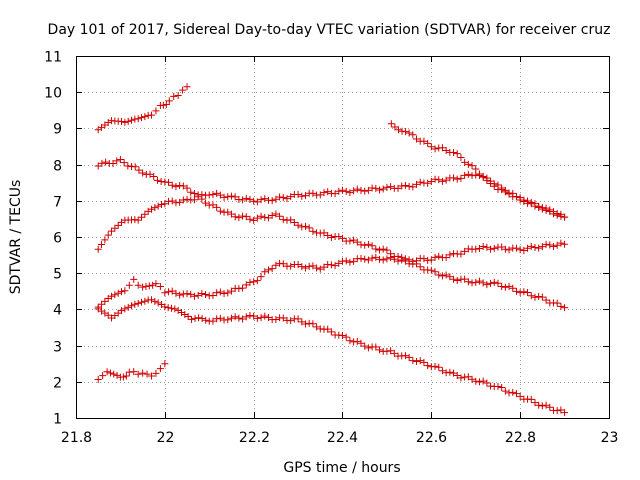 The image size is (640, 480). I want to click on y-tick-label: 1, so click(57, 420).